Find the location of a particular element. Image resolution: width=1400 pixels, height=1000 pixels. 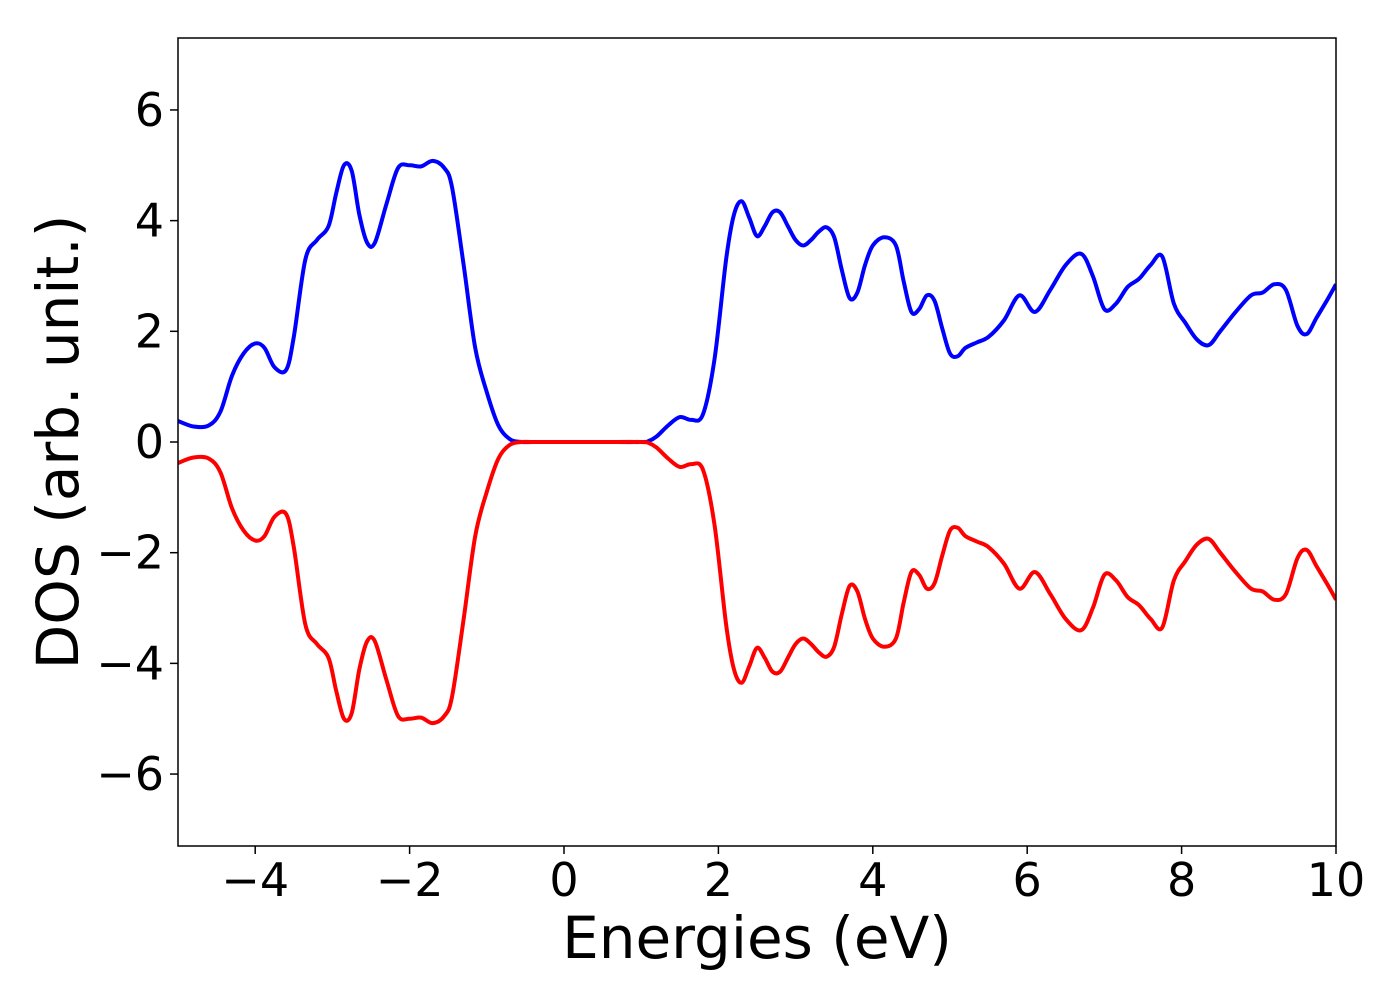

y-tick-label: −2 is located at coordinates (130, 553).